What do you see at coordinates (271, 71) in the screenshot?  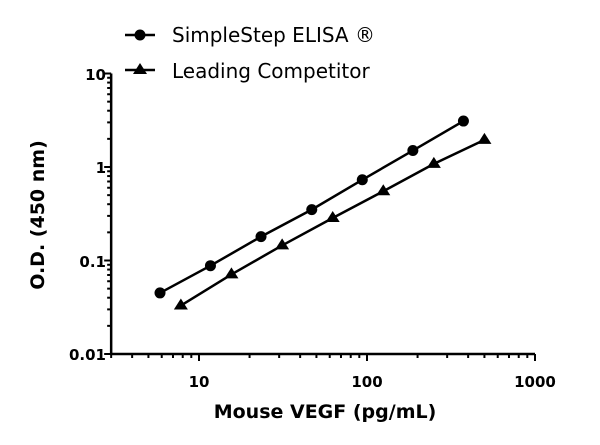 I see `legend-label-competitor: Leading Competitor` at bounding box center [271, 71].